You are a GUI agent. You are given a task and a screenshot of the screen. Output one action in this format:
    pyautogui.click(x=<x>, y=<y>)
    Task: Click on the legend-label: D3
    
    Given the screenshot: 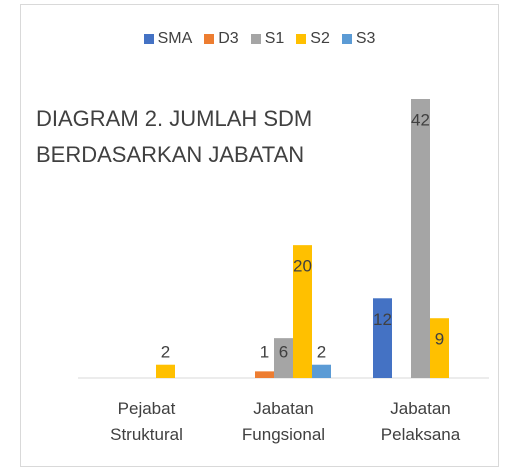 What is the action you would take?
    pyautogui.click(x=228, y=38)
    